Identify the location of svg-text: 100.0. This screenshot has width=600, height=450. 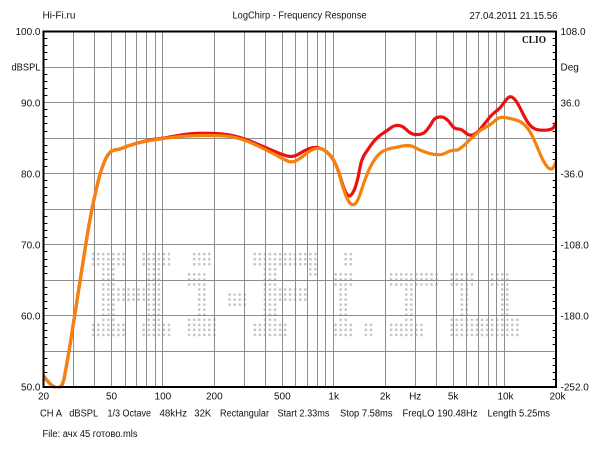
(27, 32).